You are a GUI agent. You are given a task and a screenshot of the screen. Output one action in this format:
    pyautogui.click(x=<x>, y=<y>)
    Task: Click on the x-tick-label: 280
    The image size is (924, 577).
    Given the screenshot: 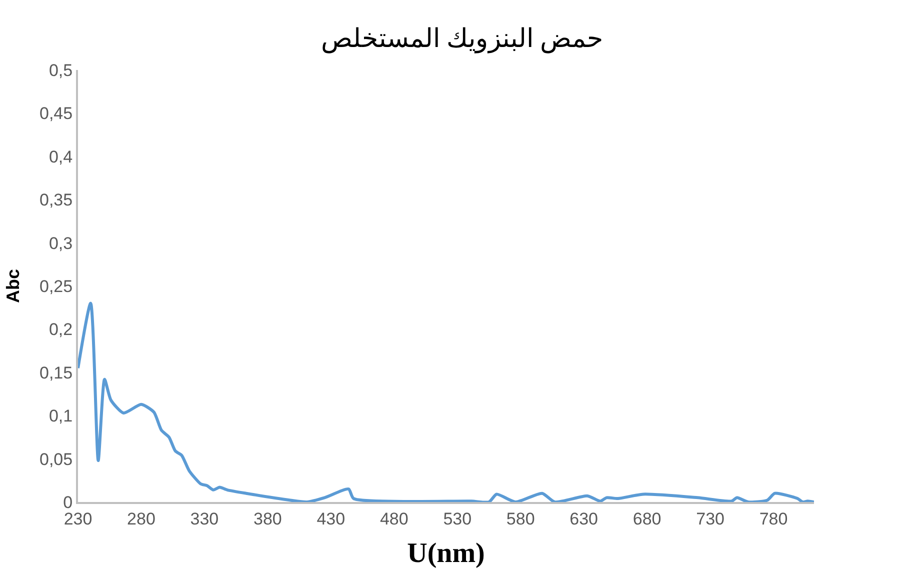 What is the action you would take?
    pyautogui.click(x=141, y=518)
    